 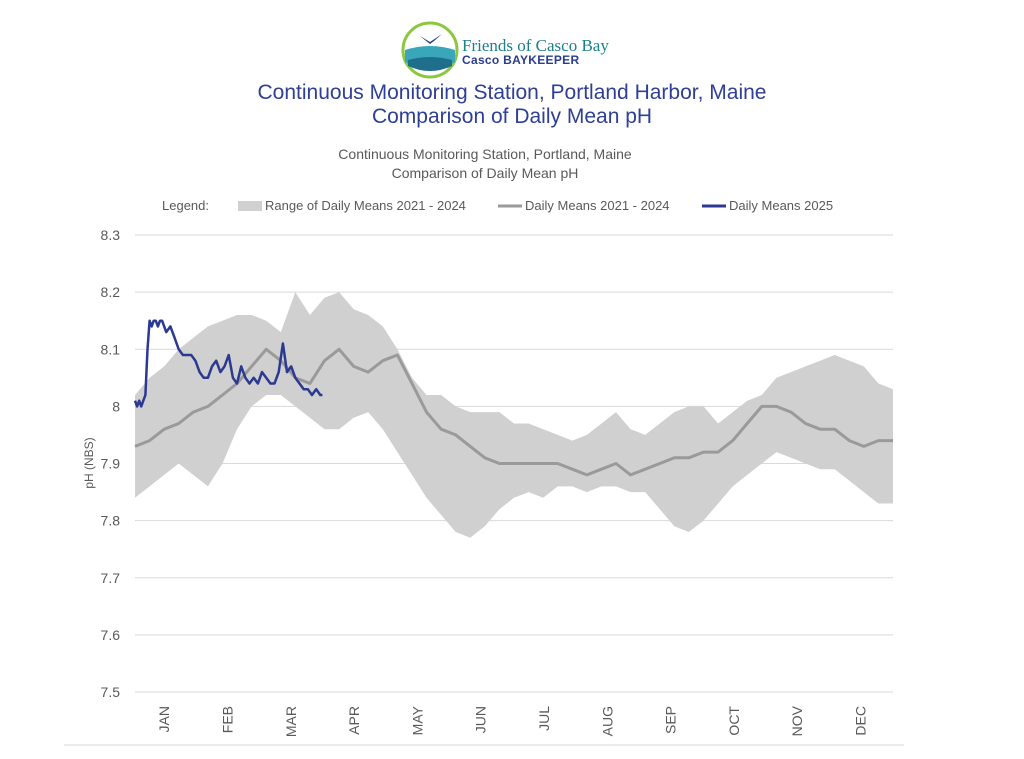 What do you see at coordinates (185, 205) in the screenshot?
I see `legend-heading: Legend:` at bounding box center [185, 205].